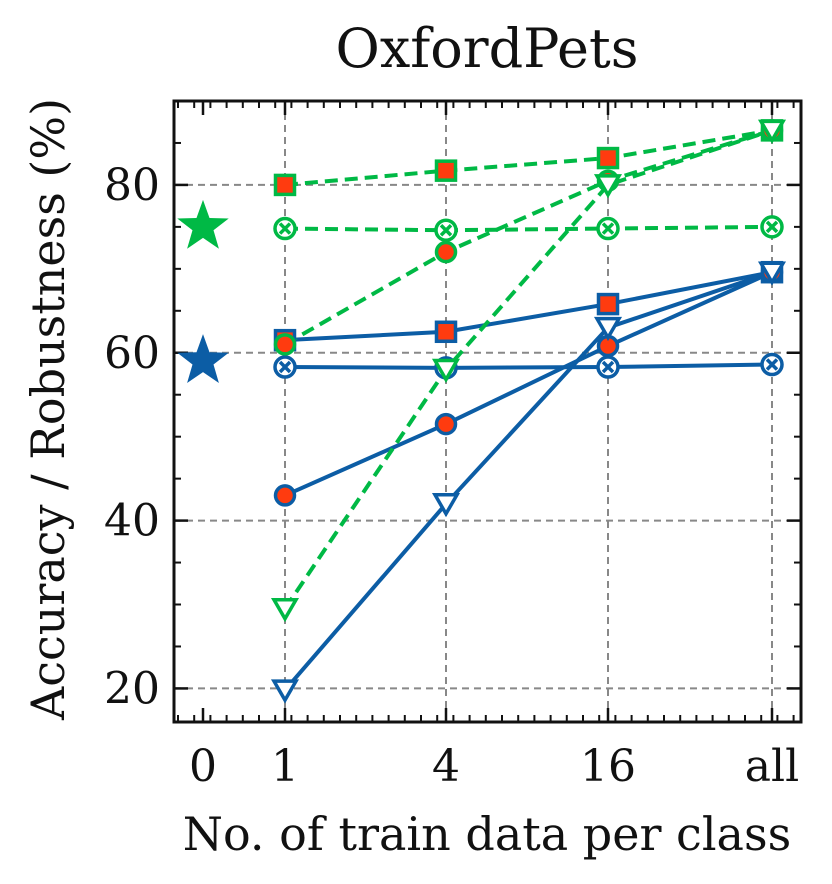 The height and width of the screenshot is (884, 832). What do you see at coordinates (203, 291) in the screenshot?
I see `zero-shot-layer` at bounding box center [203, 291].